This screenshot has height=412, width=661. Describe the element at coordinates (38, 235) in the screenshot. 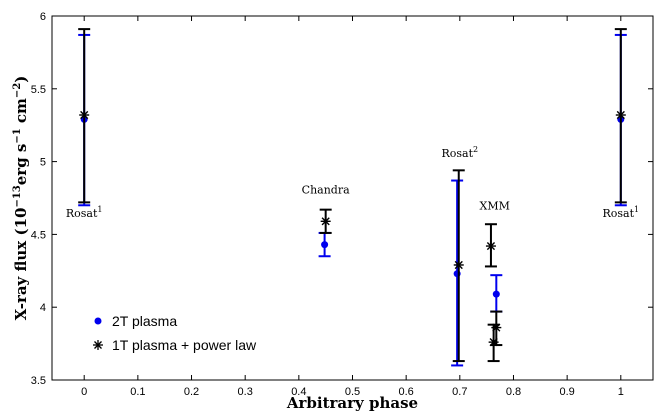

I see `y-tick-label: 4.5` at that location.